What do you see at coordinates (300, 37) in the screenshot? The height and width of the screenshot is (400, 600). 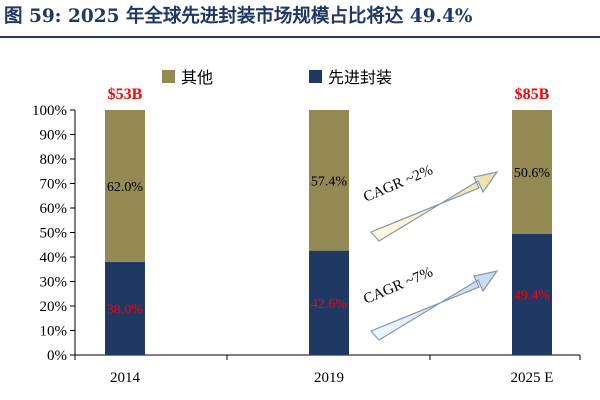 I see `title-divider` at bounding box center [300, 37].